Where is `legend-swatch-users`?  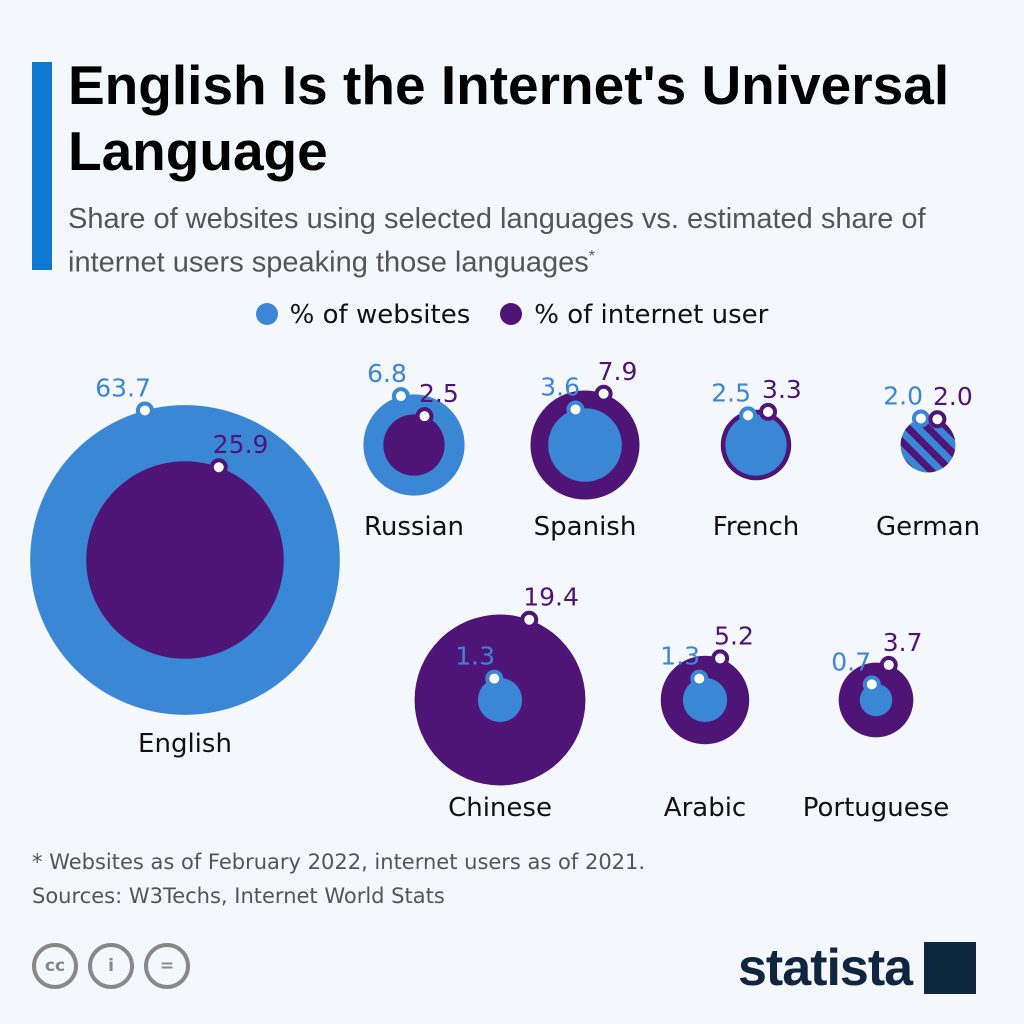 legend-swatch-users is located at coordinates (511, 314).